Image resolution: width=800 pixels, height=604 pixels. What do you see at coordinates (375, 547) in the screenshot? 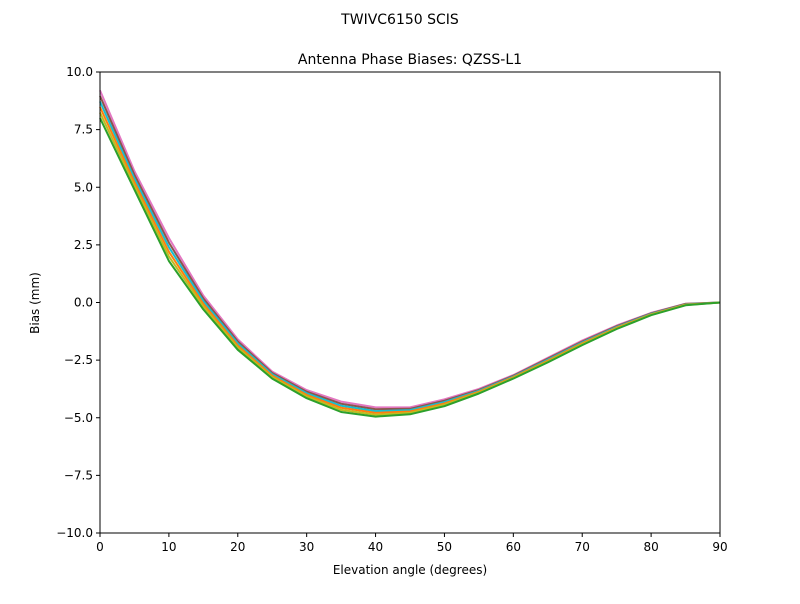
I see `x-tick-label: 40` at bounding box center [375, 547].